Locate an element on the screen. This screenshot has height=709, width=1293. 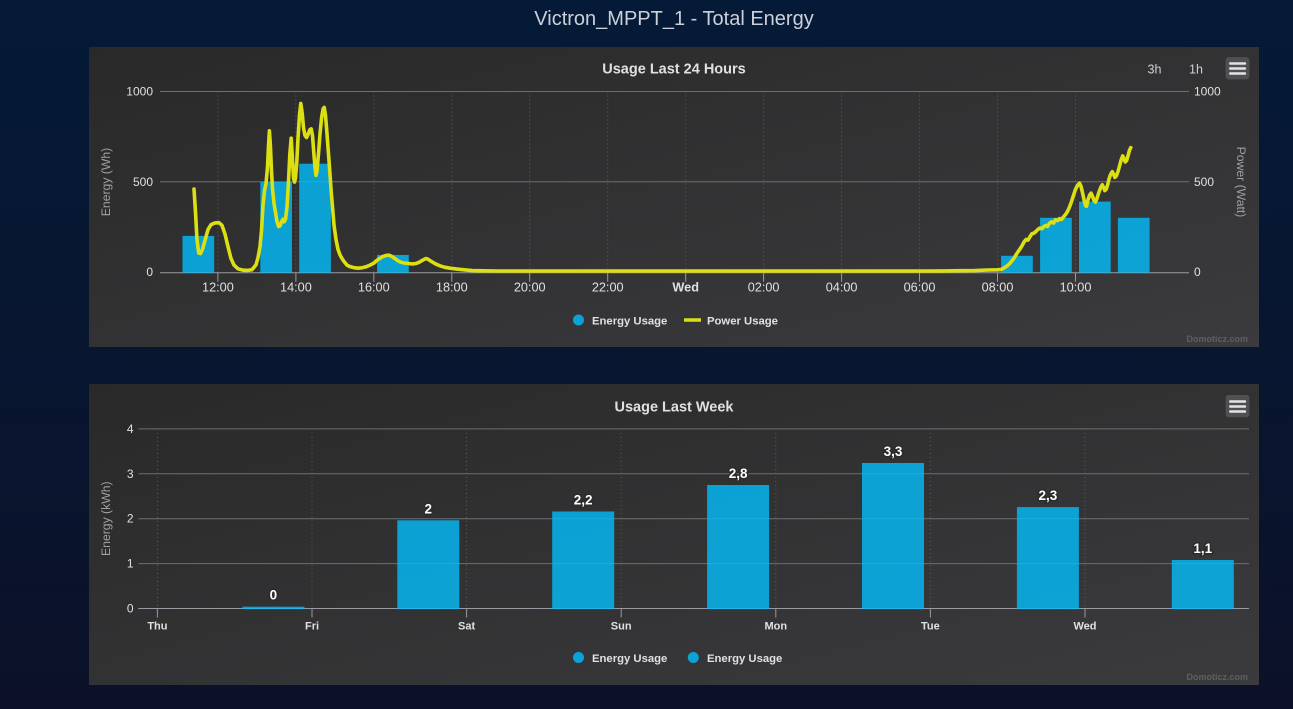
svg-text: 06:00 is located at coordinates (920, 288).